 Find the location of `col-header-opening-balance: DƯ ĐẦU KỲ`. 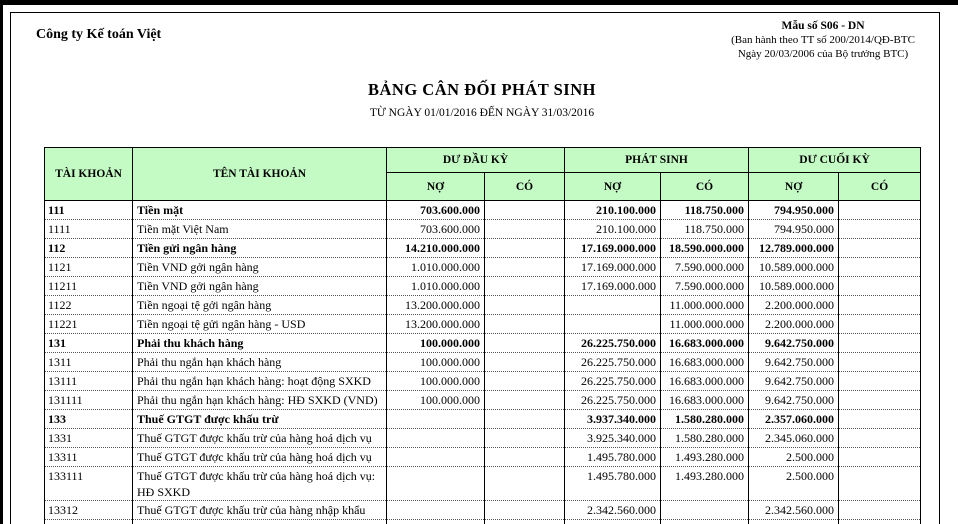

col-header-opening-balance: DƯ ĐẦU KỲ is located at coordinates (475, 160).